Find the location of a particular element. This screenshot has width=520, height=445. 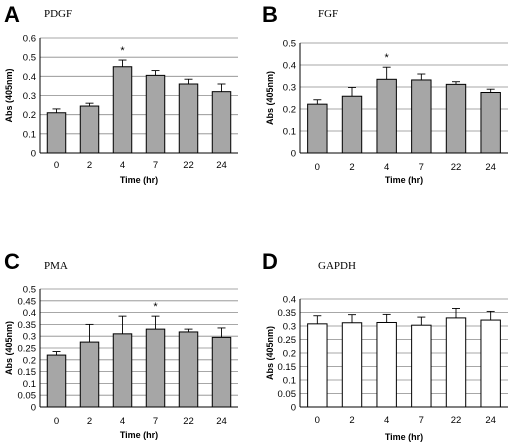

chart-title: PDGF is located at coordinates (58, 14).